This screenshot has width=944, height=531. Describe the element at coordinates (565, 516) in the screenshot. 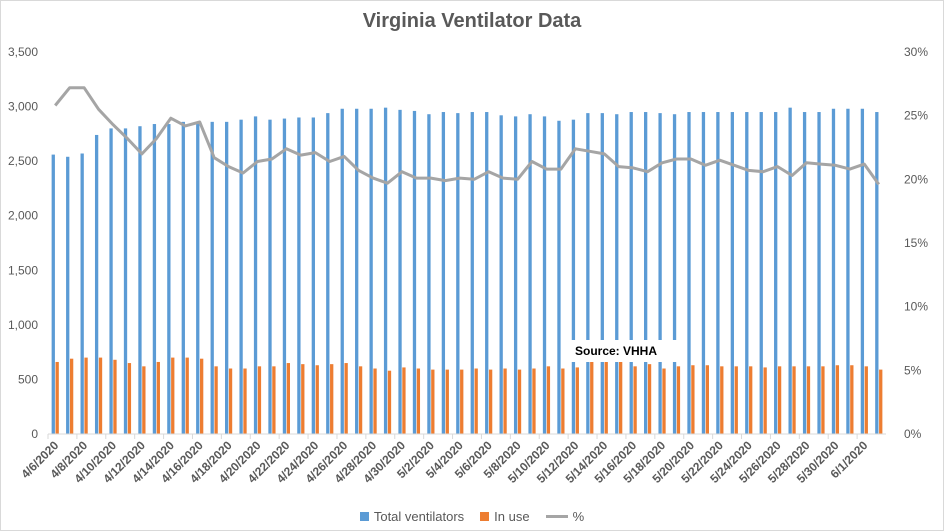

I see `legend-item-percent: %` at that location.